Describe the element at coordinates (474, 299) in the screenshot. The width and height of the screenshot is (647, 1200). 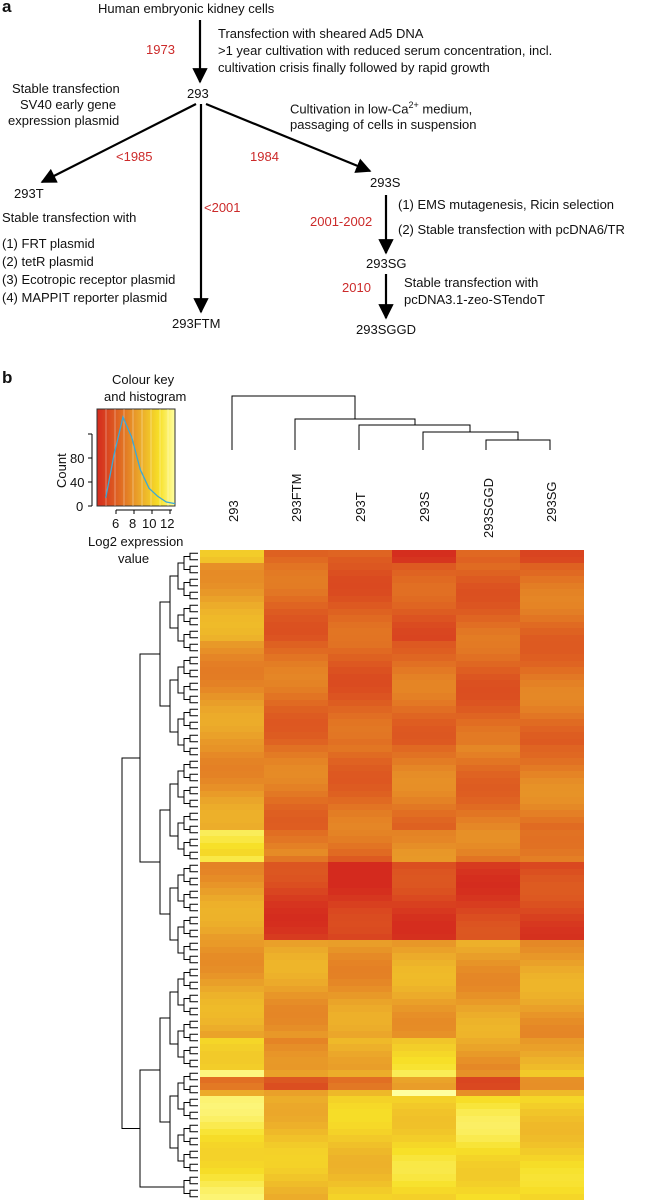
I see `sggd-desc-2: pcDNA3.1-zeo-STendoT` at that location.